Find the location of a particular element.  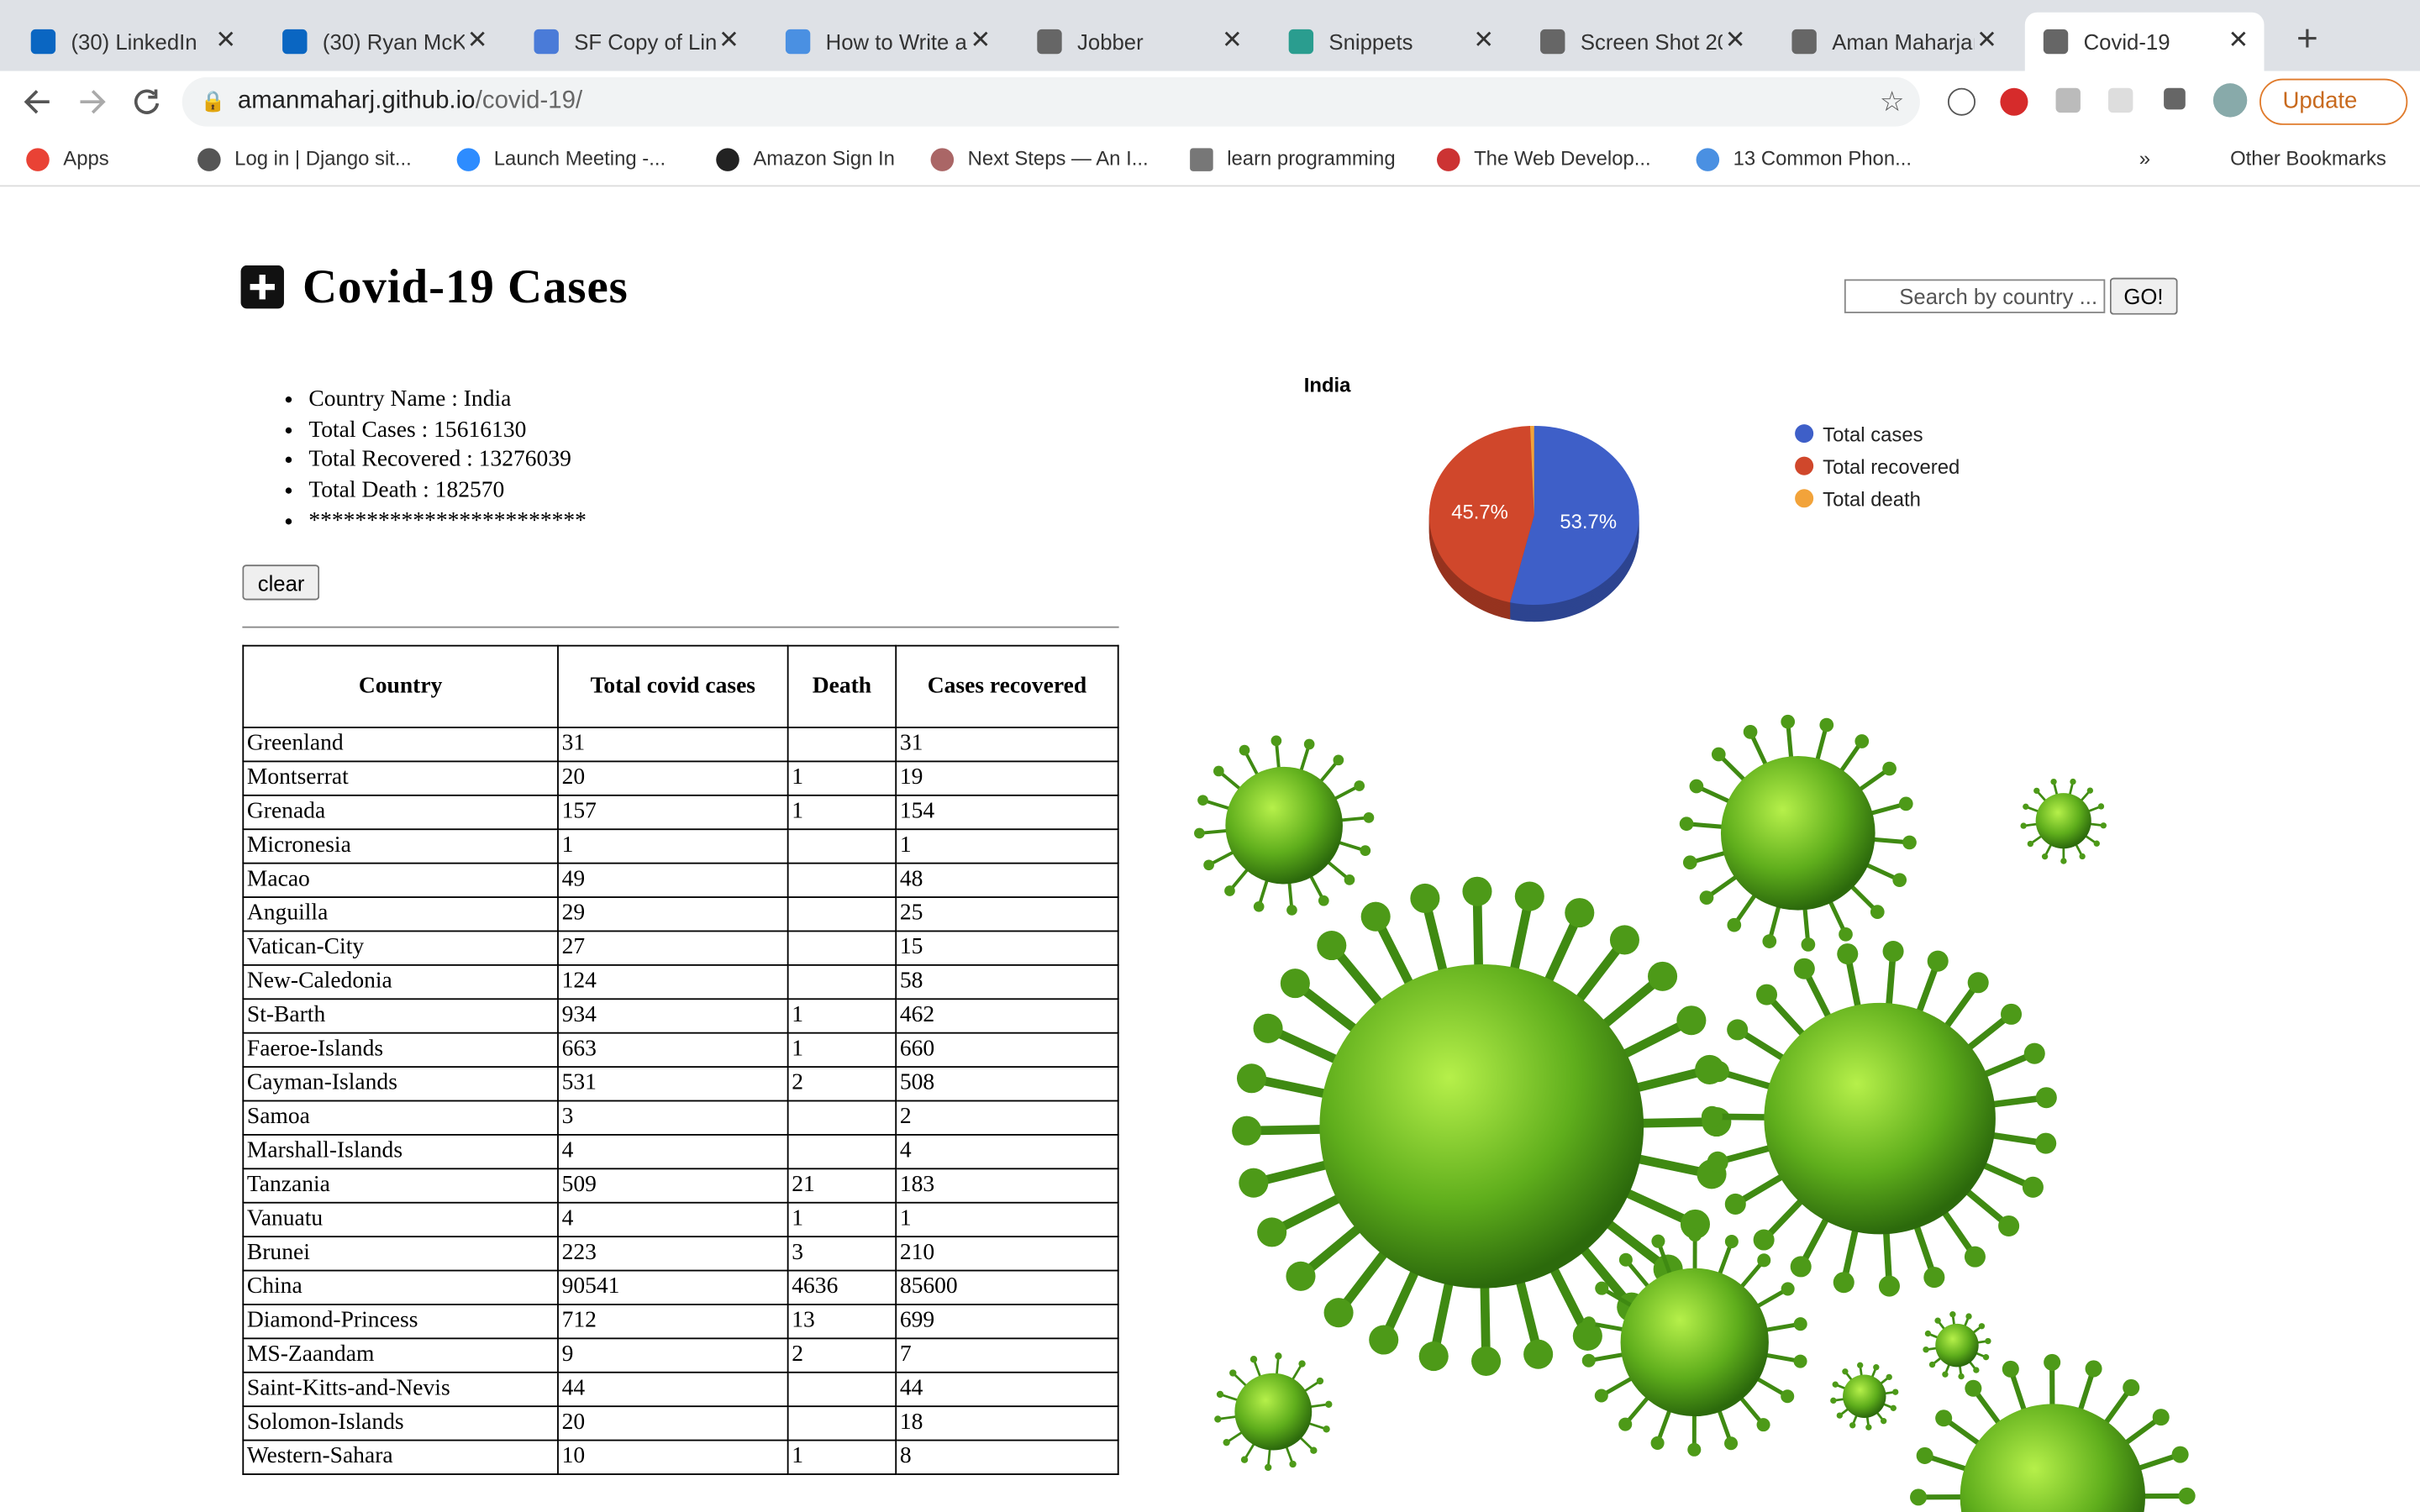

table-cell: 7 is located at coordinates (1007, 1355).